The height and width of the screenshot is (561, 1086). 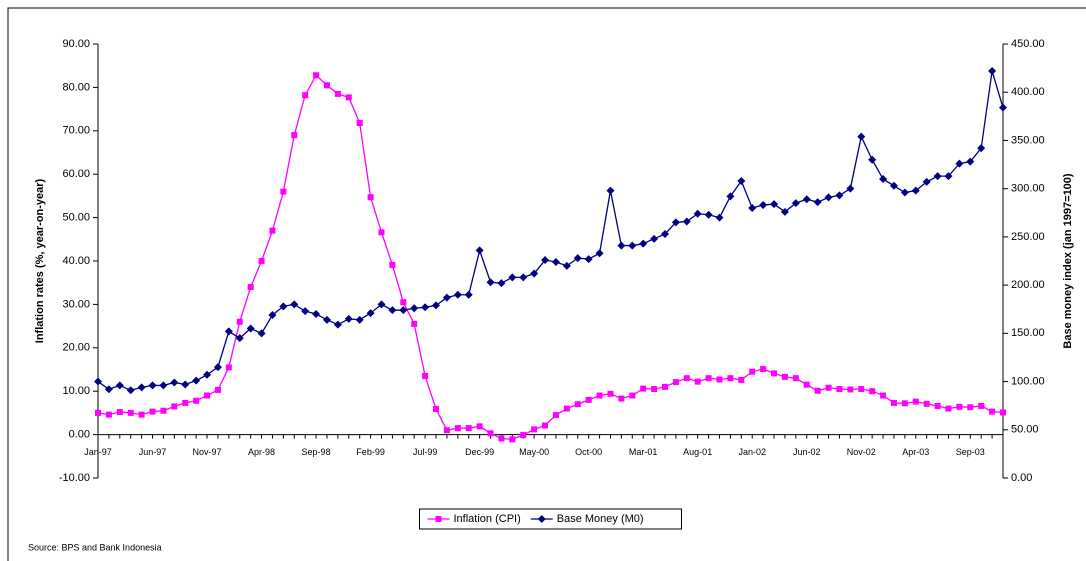 I want to click on legend-label: Inflation (CPI), so click(x=487, y=519).